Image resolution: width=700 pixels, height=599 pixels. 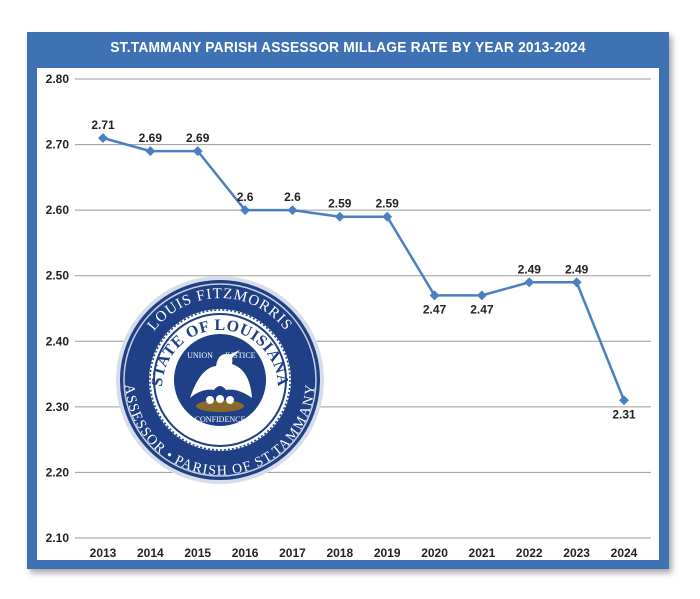 I want to click on x-tick-label: 2018, so click(x=339, y=553).